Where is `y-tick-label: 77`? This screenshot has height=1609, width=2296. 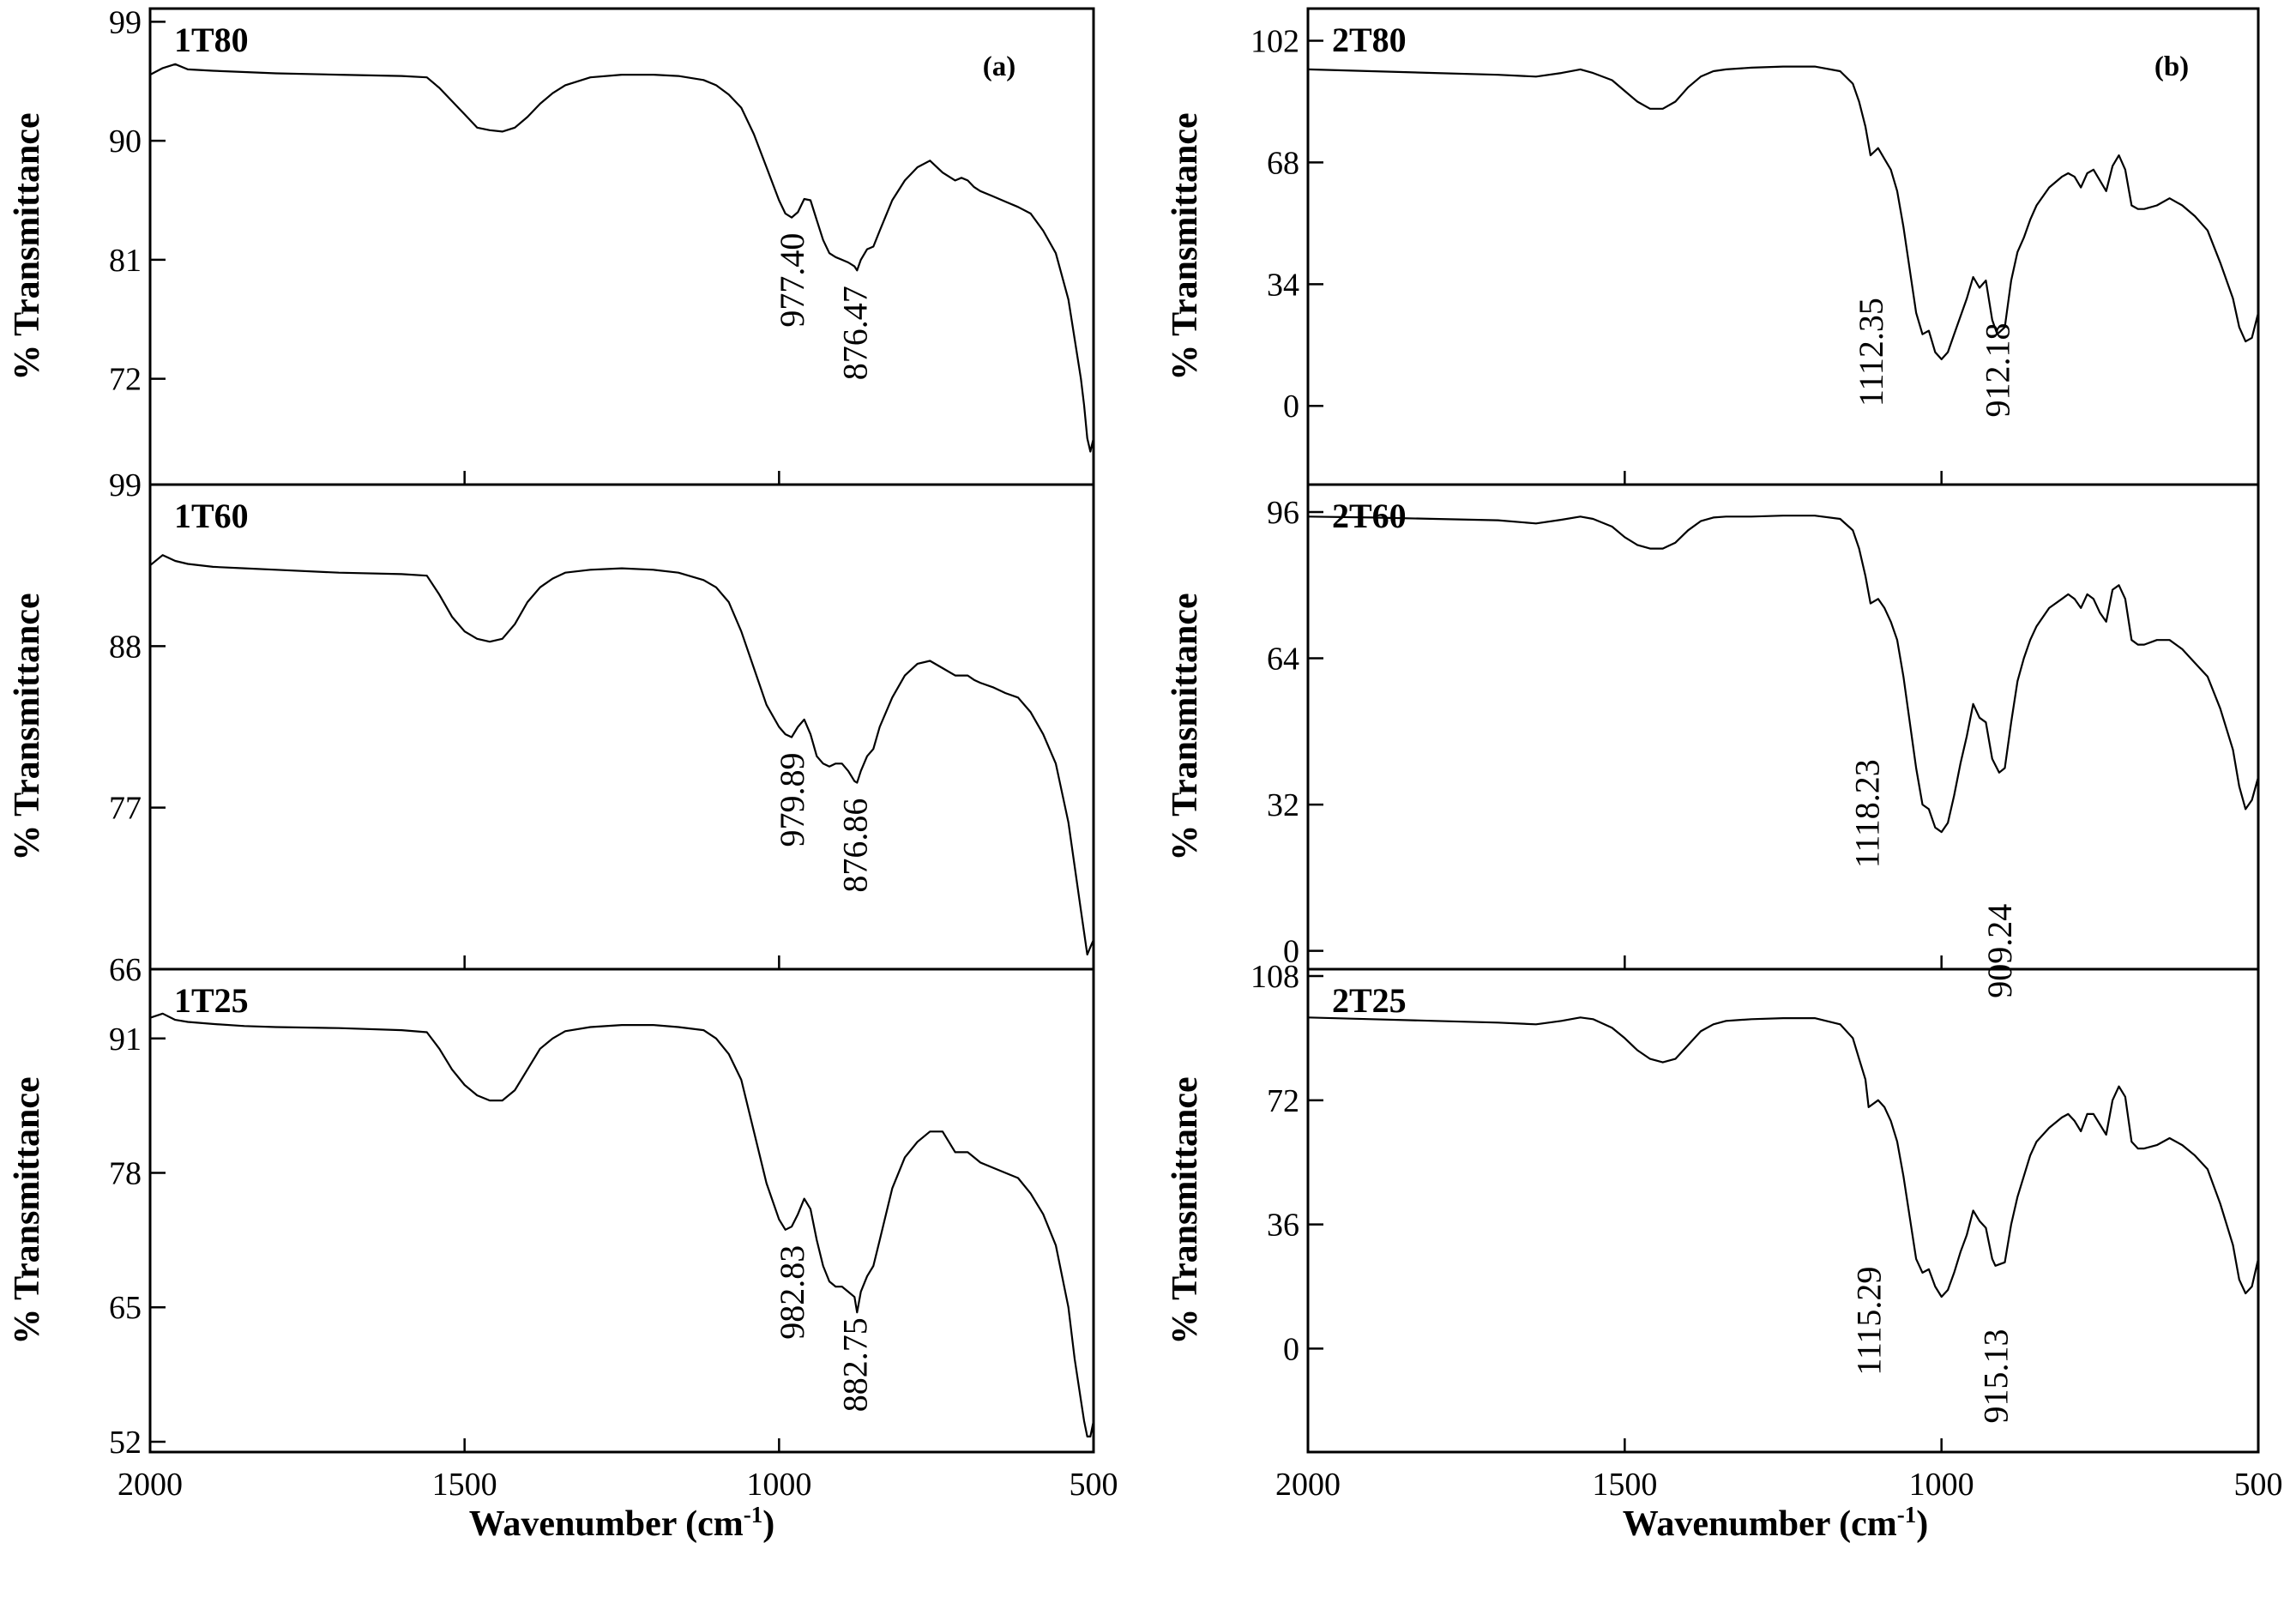
y-tick-label: 77 is located at coordinates (125, 809).